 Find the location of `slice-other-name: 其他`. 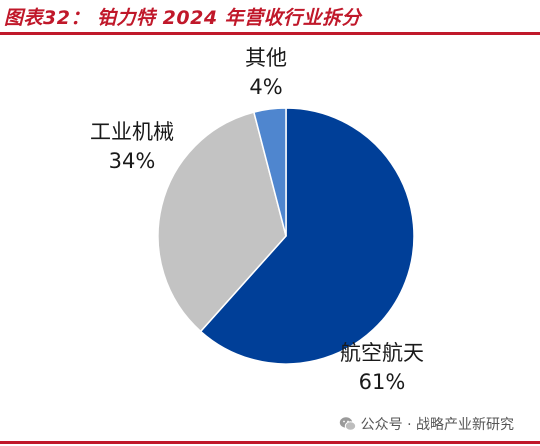

slice-other-name: 其他 is located at coordinates (266, 58).